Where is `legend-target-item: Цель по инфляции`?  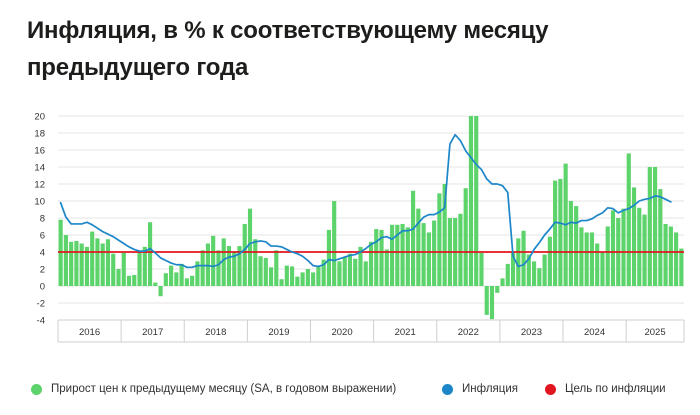
legend-target-item: Цель по инфляции is located at coordinates (605, 389).